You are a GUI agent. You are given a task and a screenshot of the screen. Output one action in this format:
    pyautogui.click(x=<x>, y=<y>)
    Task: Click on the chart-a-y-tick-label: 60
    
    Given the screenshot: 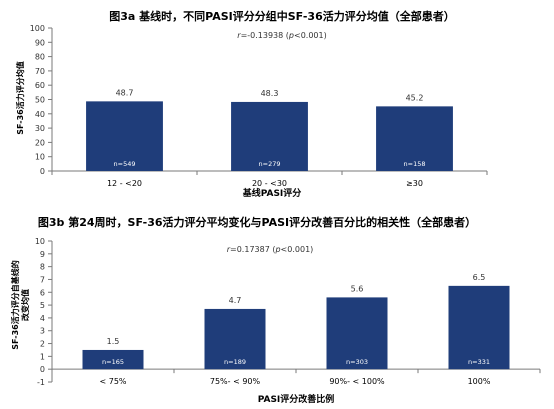 What is the action you would take?
    pyautogui.click(x=40, y=85)
    